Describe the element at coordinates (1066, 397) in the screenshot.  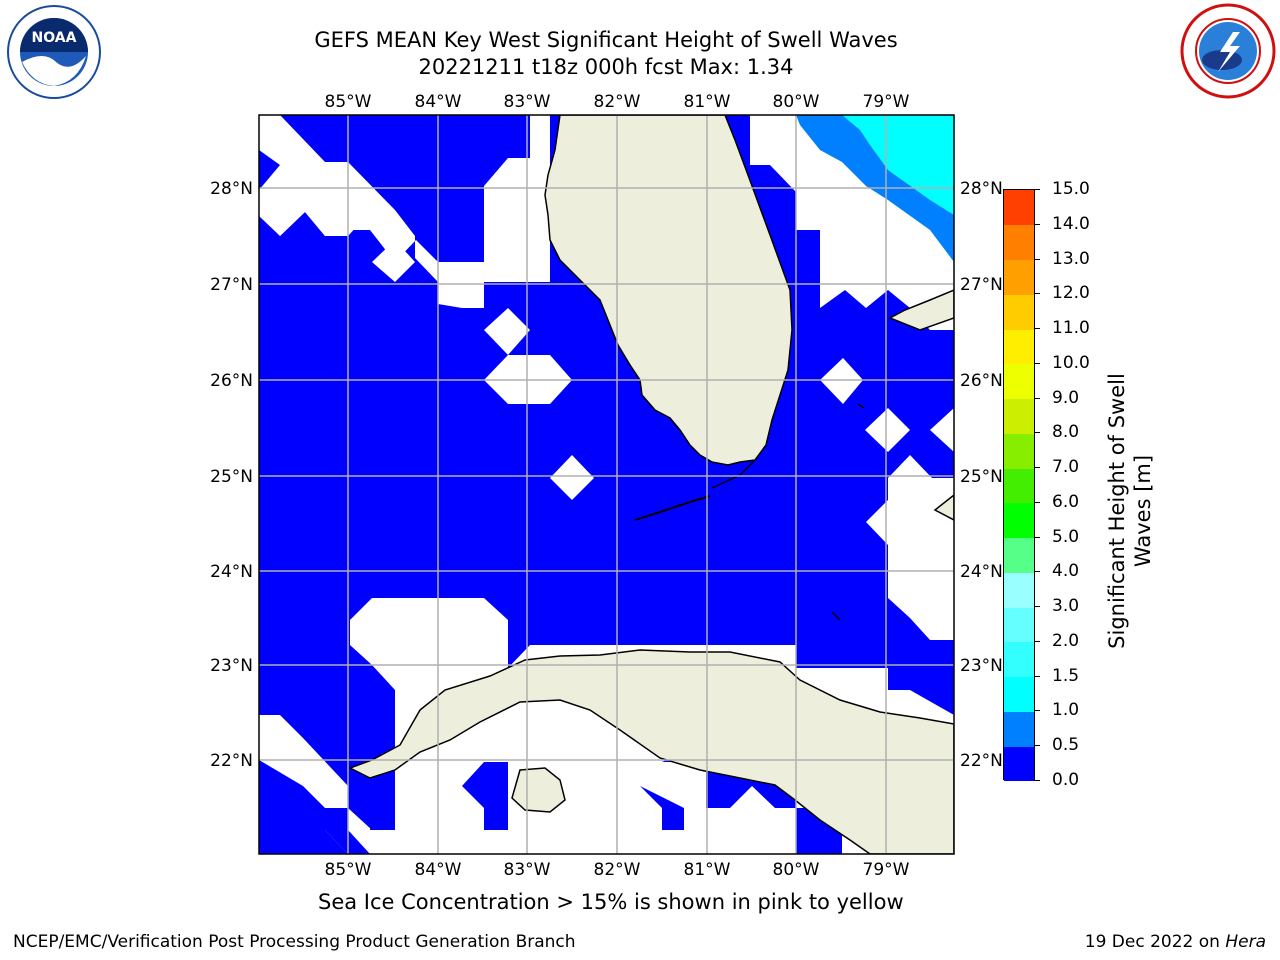
I see `colorbar-tick-label: 9.0` at that location.